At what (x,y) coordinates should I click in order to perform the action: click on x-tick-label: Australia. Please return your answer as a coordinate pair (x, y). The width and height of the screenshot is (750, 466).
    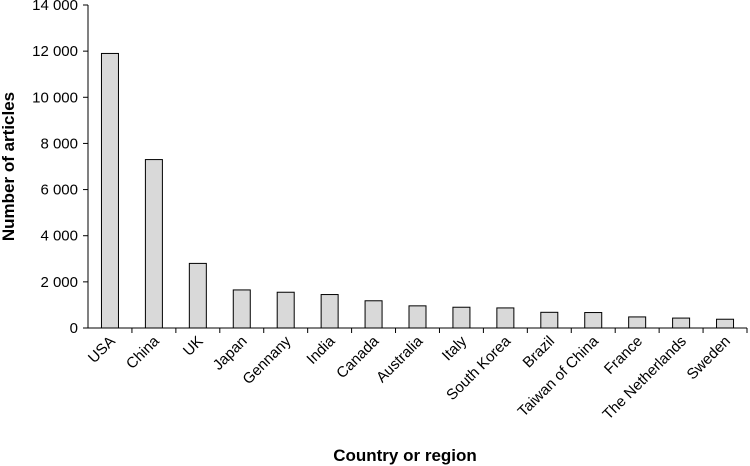
    Looking at the image, I should click on (400, 359).